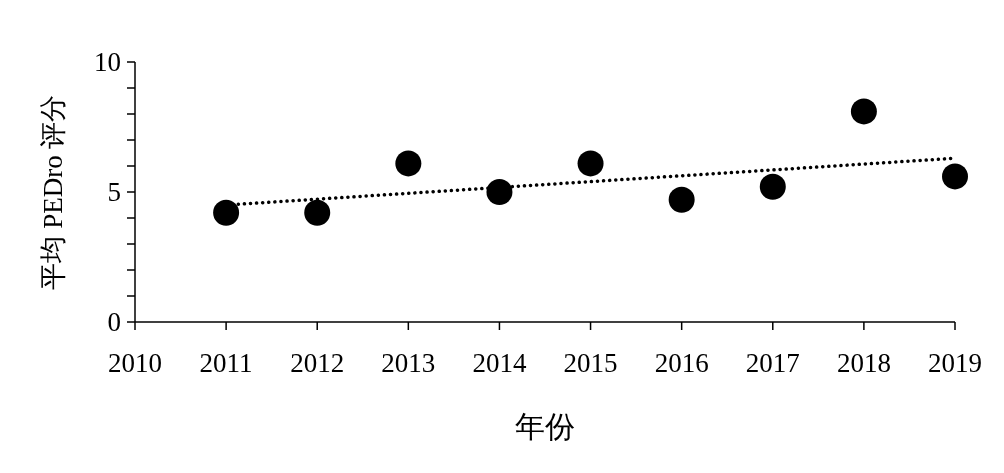 This screenshot has width=1004, height=473. What do you see at coordinates (53, 192) in the screenshot?
I see `y-axis-title: 平均 PEDro 评分` at bounding box center [53, 192].